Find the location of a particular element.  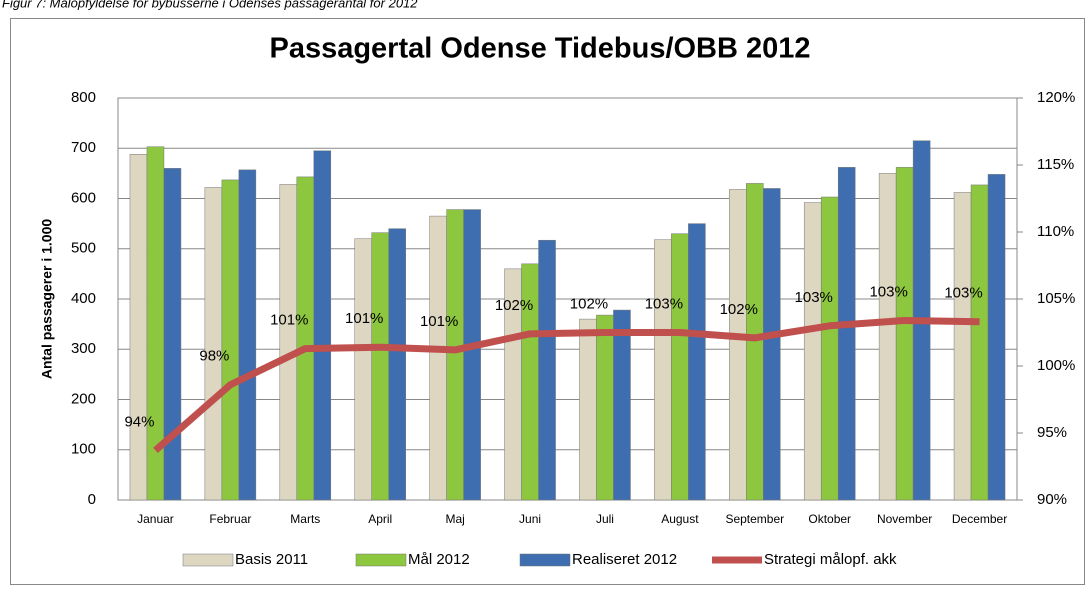

y2-tick-label: 110% is located at coordinates (1055, 231).